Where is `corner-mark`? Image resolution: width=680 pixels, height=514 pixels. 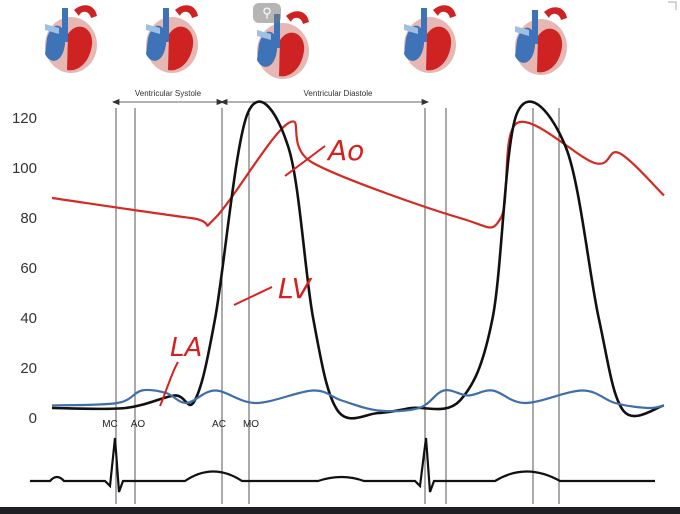 corner-mark is located at coordinates (672, 5).